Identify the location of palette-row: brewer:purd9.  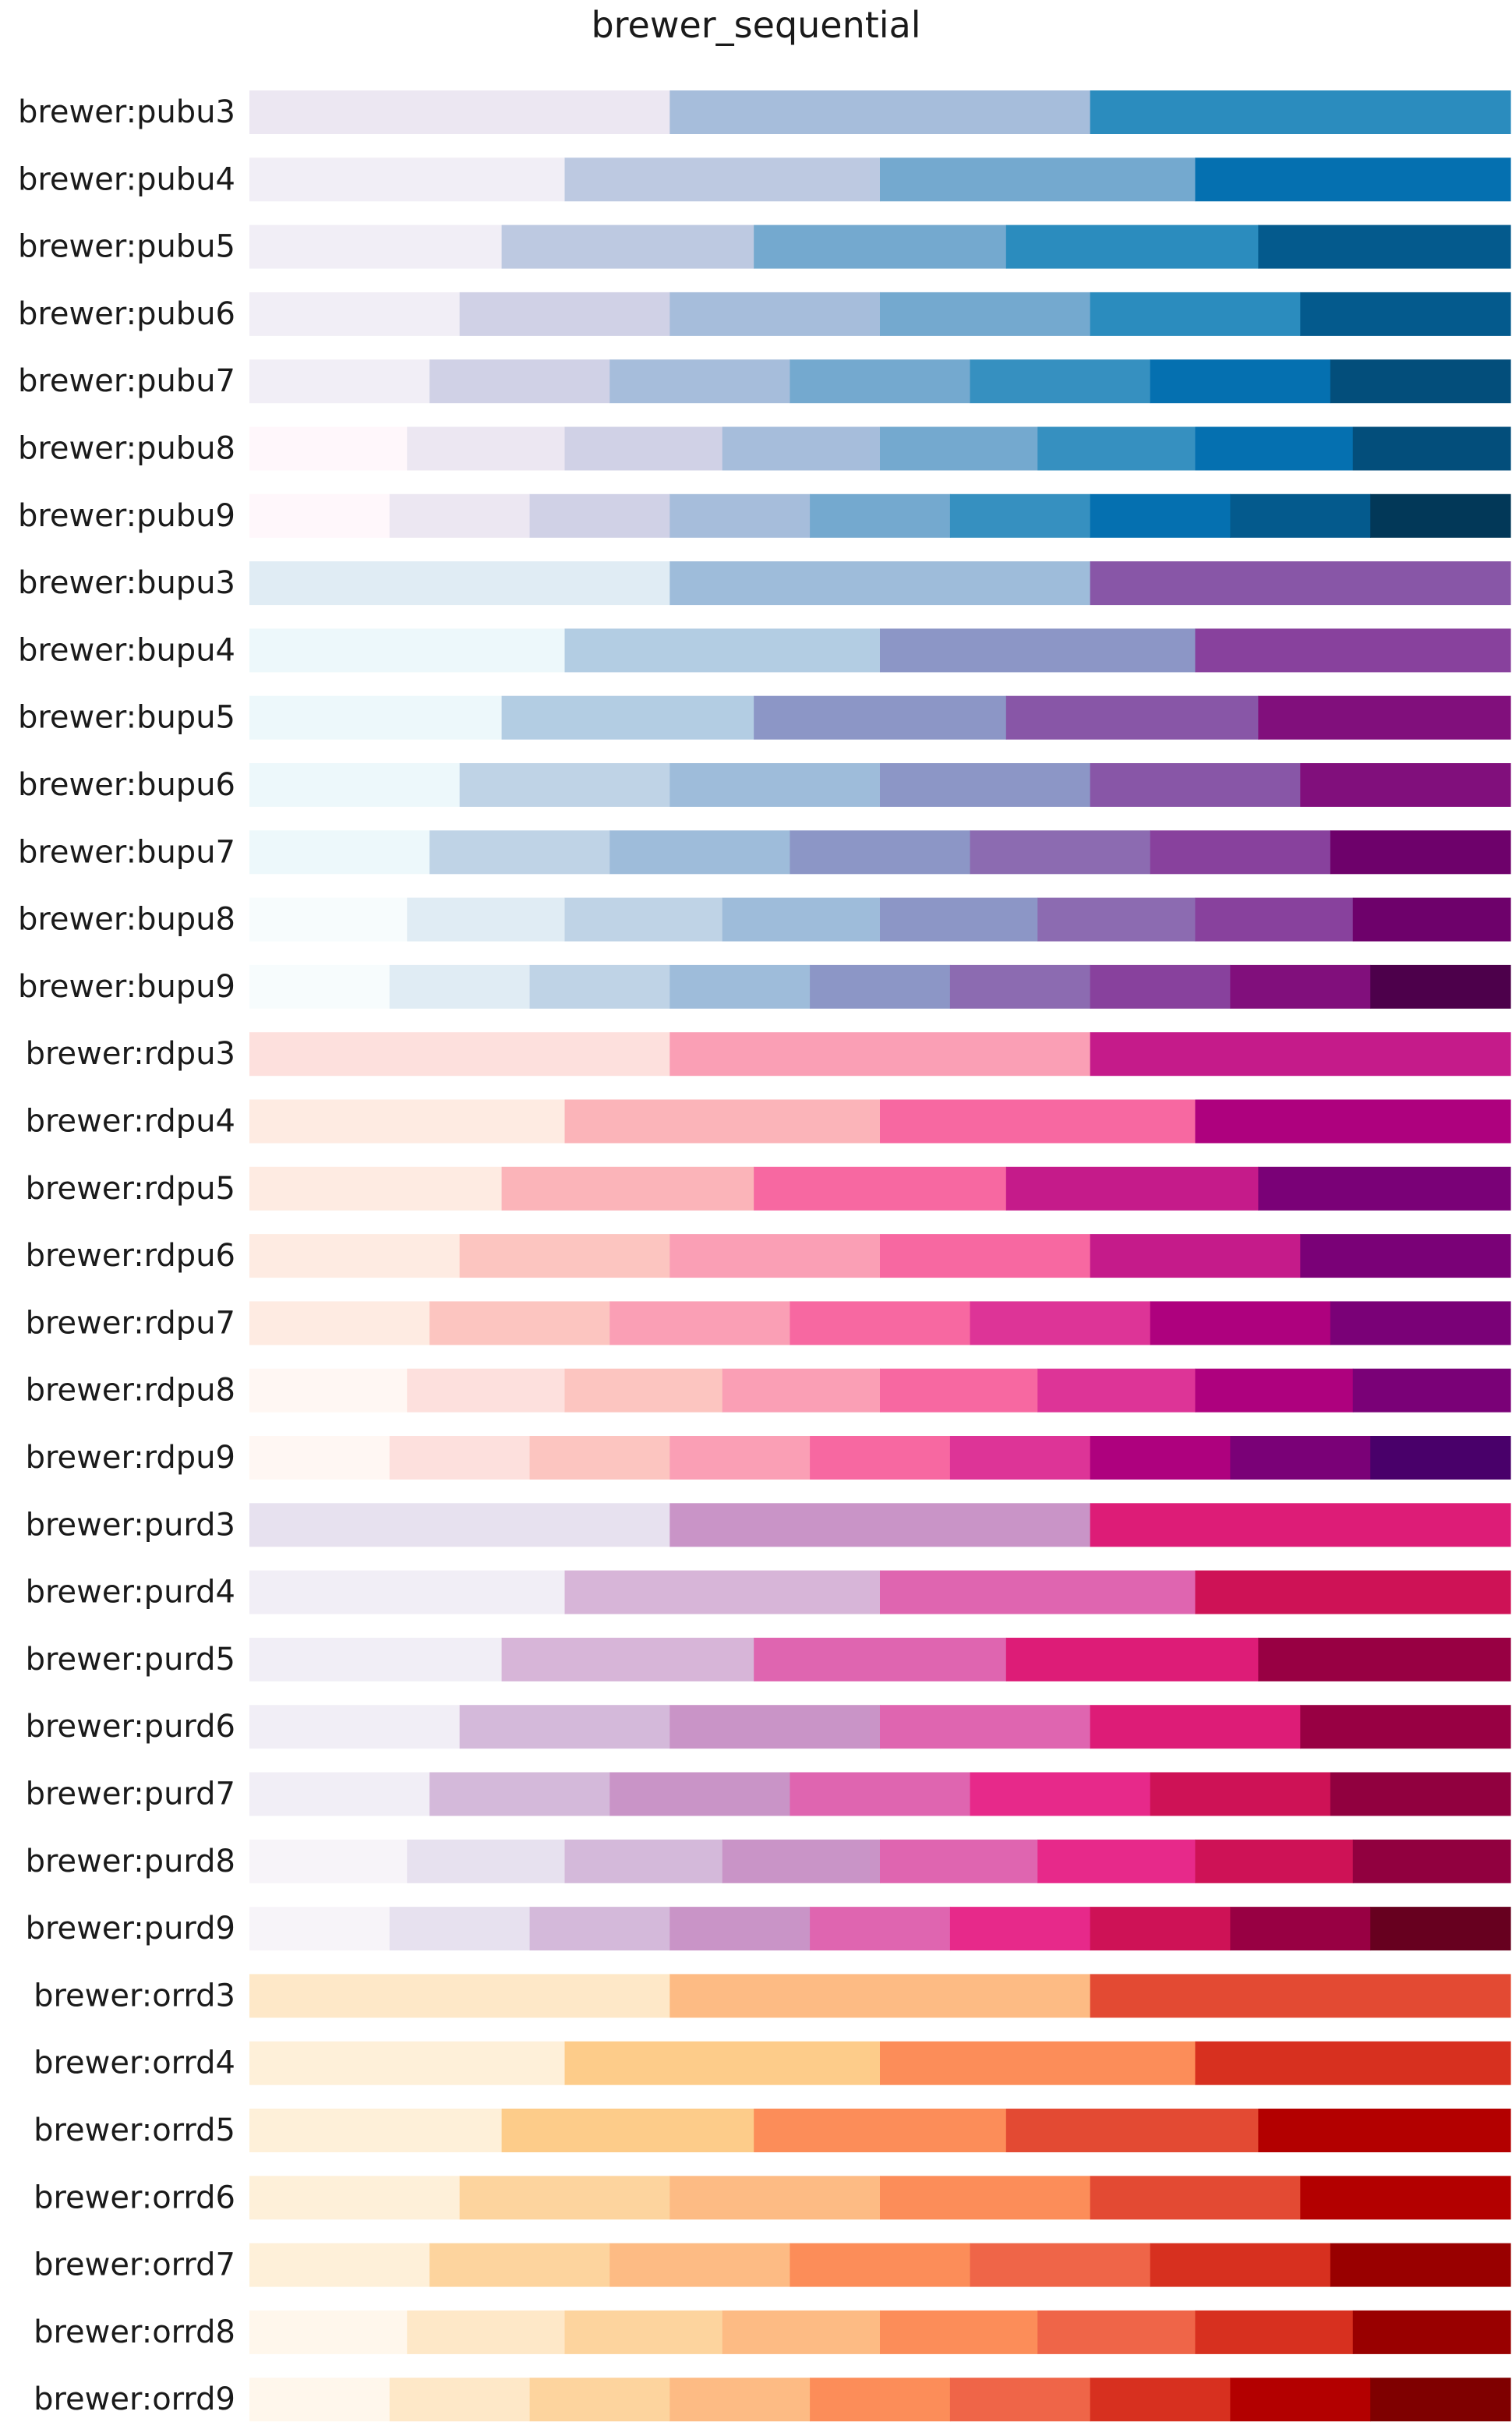
(768, 1929).